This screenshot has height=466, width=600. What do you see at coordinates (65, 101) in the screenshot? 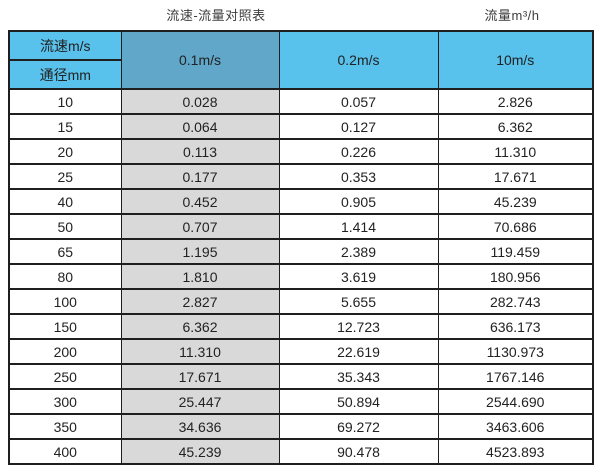
I see `diameter-cell: 10` at bounding box center [65, 101].